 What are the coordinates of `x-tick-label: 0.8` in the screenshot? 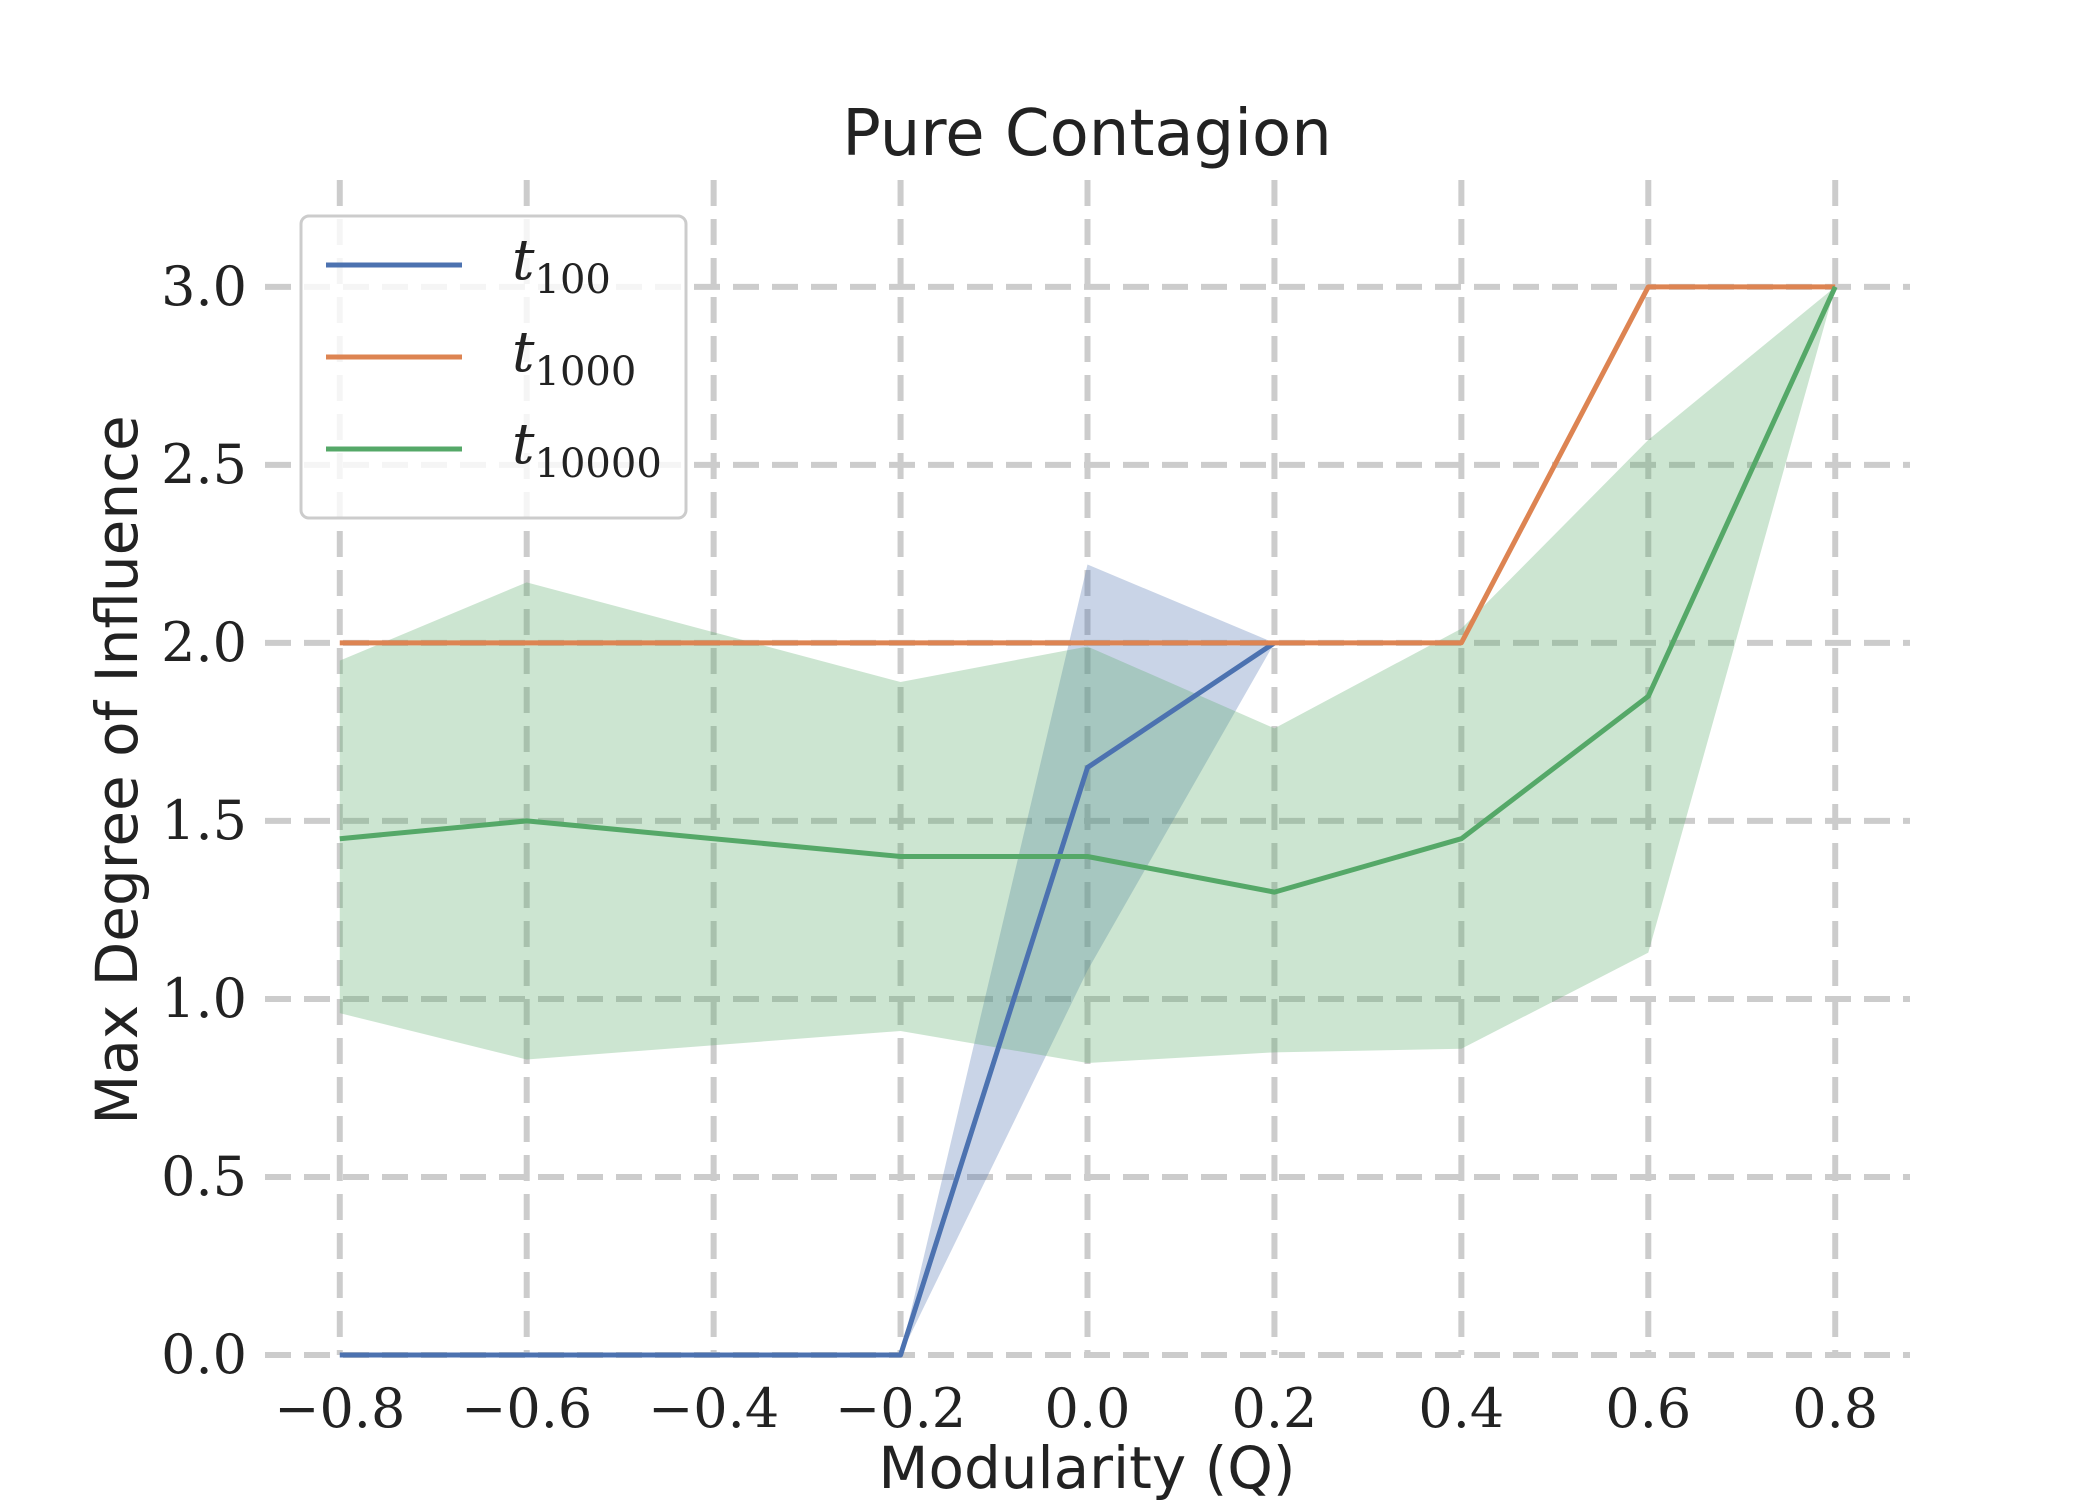 It's located at (1835, 1408).